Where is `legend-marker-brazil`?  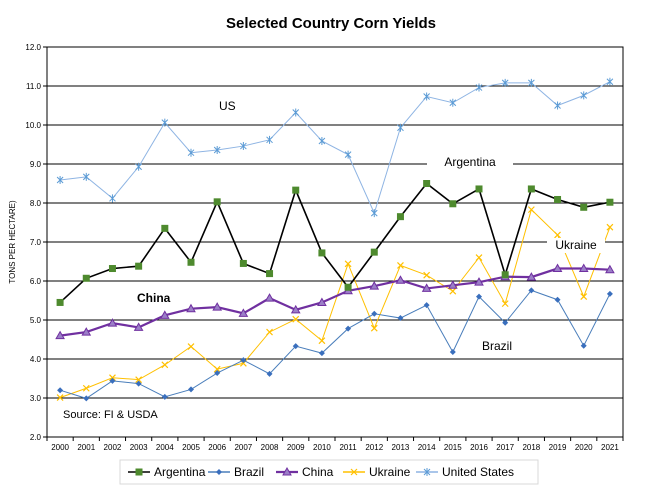 legend-marker-brazil is located at coordinates (219, 472).